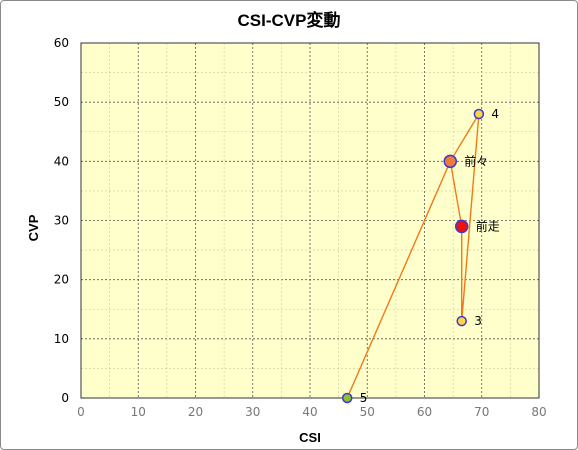  What do you see at coordinates (65, 398) in the screenshot?
I see `y-tick-label: 0` at bounding box center [65, 398].